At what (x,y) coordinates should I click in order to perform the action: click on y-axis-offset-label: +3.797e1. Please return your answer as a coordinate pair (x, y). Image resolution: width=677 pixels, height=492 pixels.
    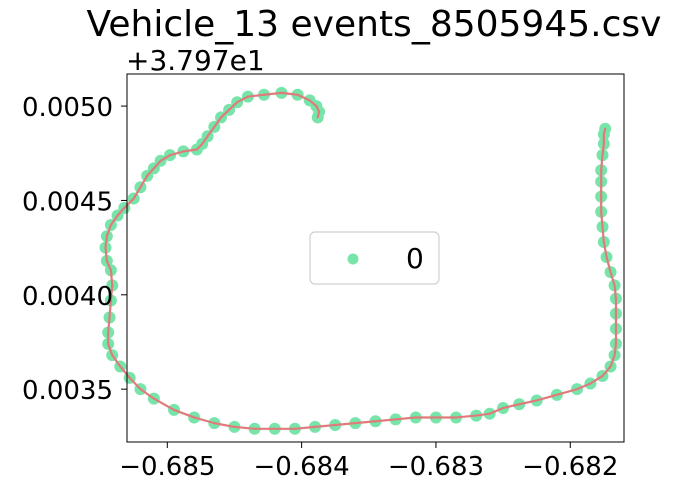
    Looking at the image, I should click on (195, 60).